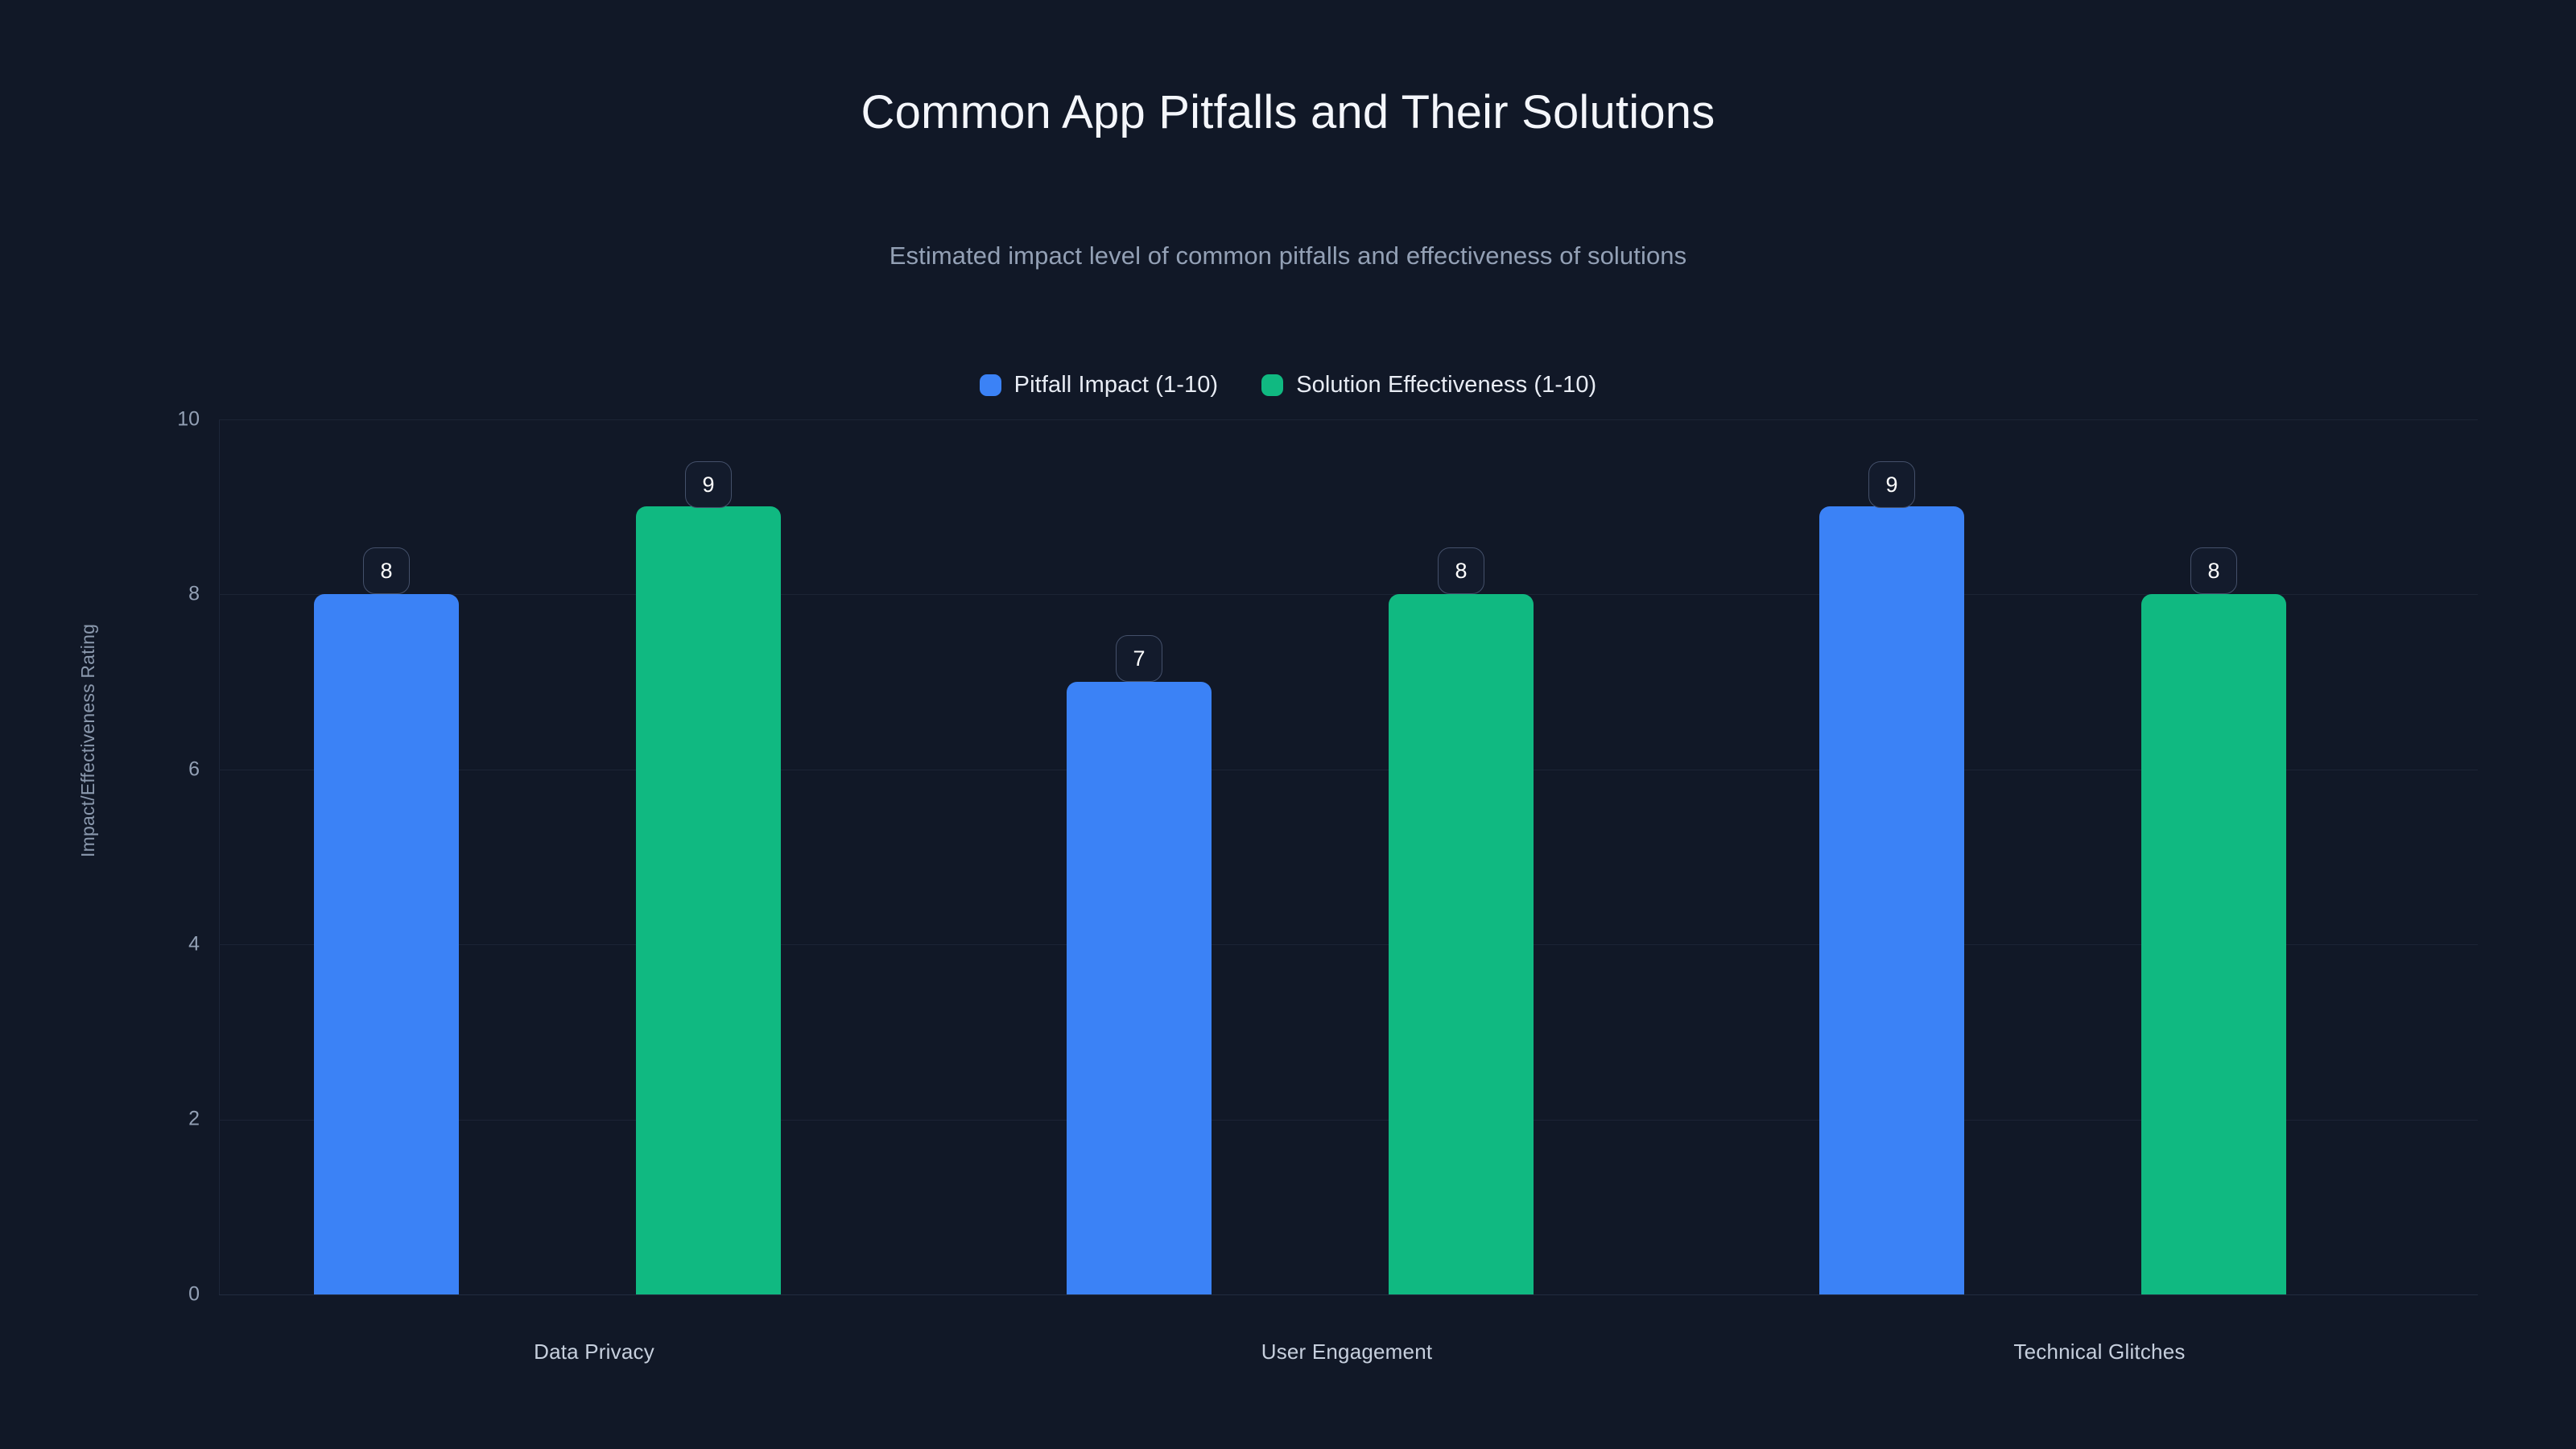  What do you see at coordinates (1891, 900) in the screenshot?
I see `bar-technical-glitches-pitfall-impact` at bounding box center [1891, 900].